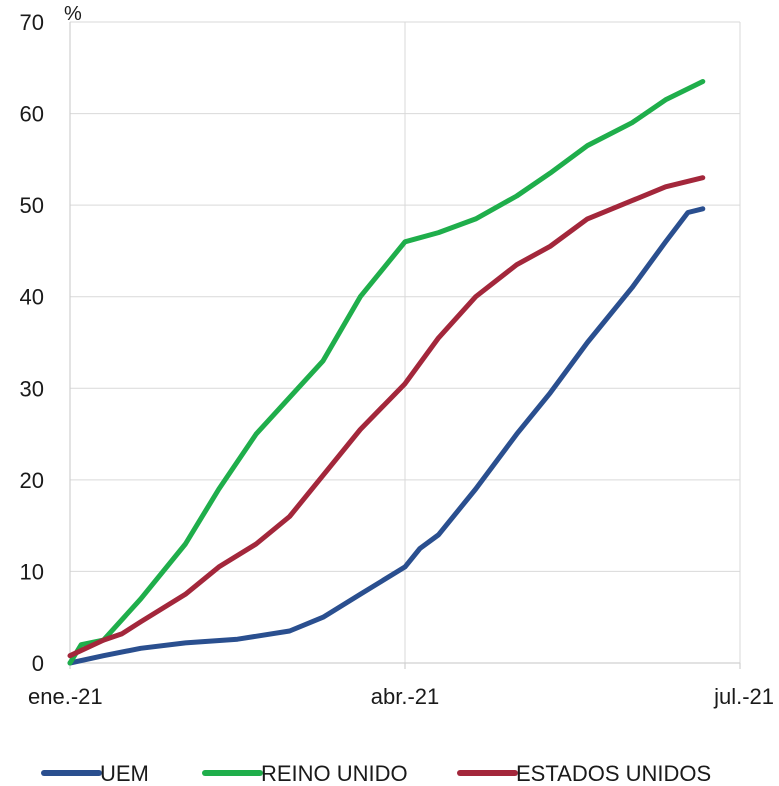  What do you see at coordinates (334, 773) in the screenshot?
I see `legend-label-2: REINO UNIDO` at bounding box center [334, 773].